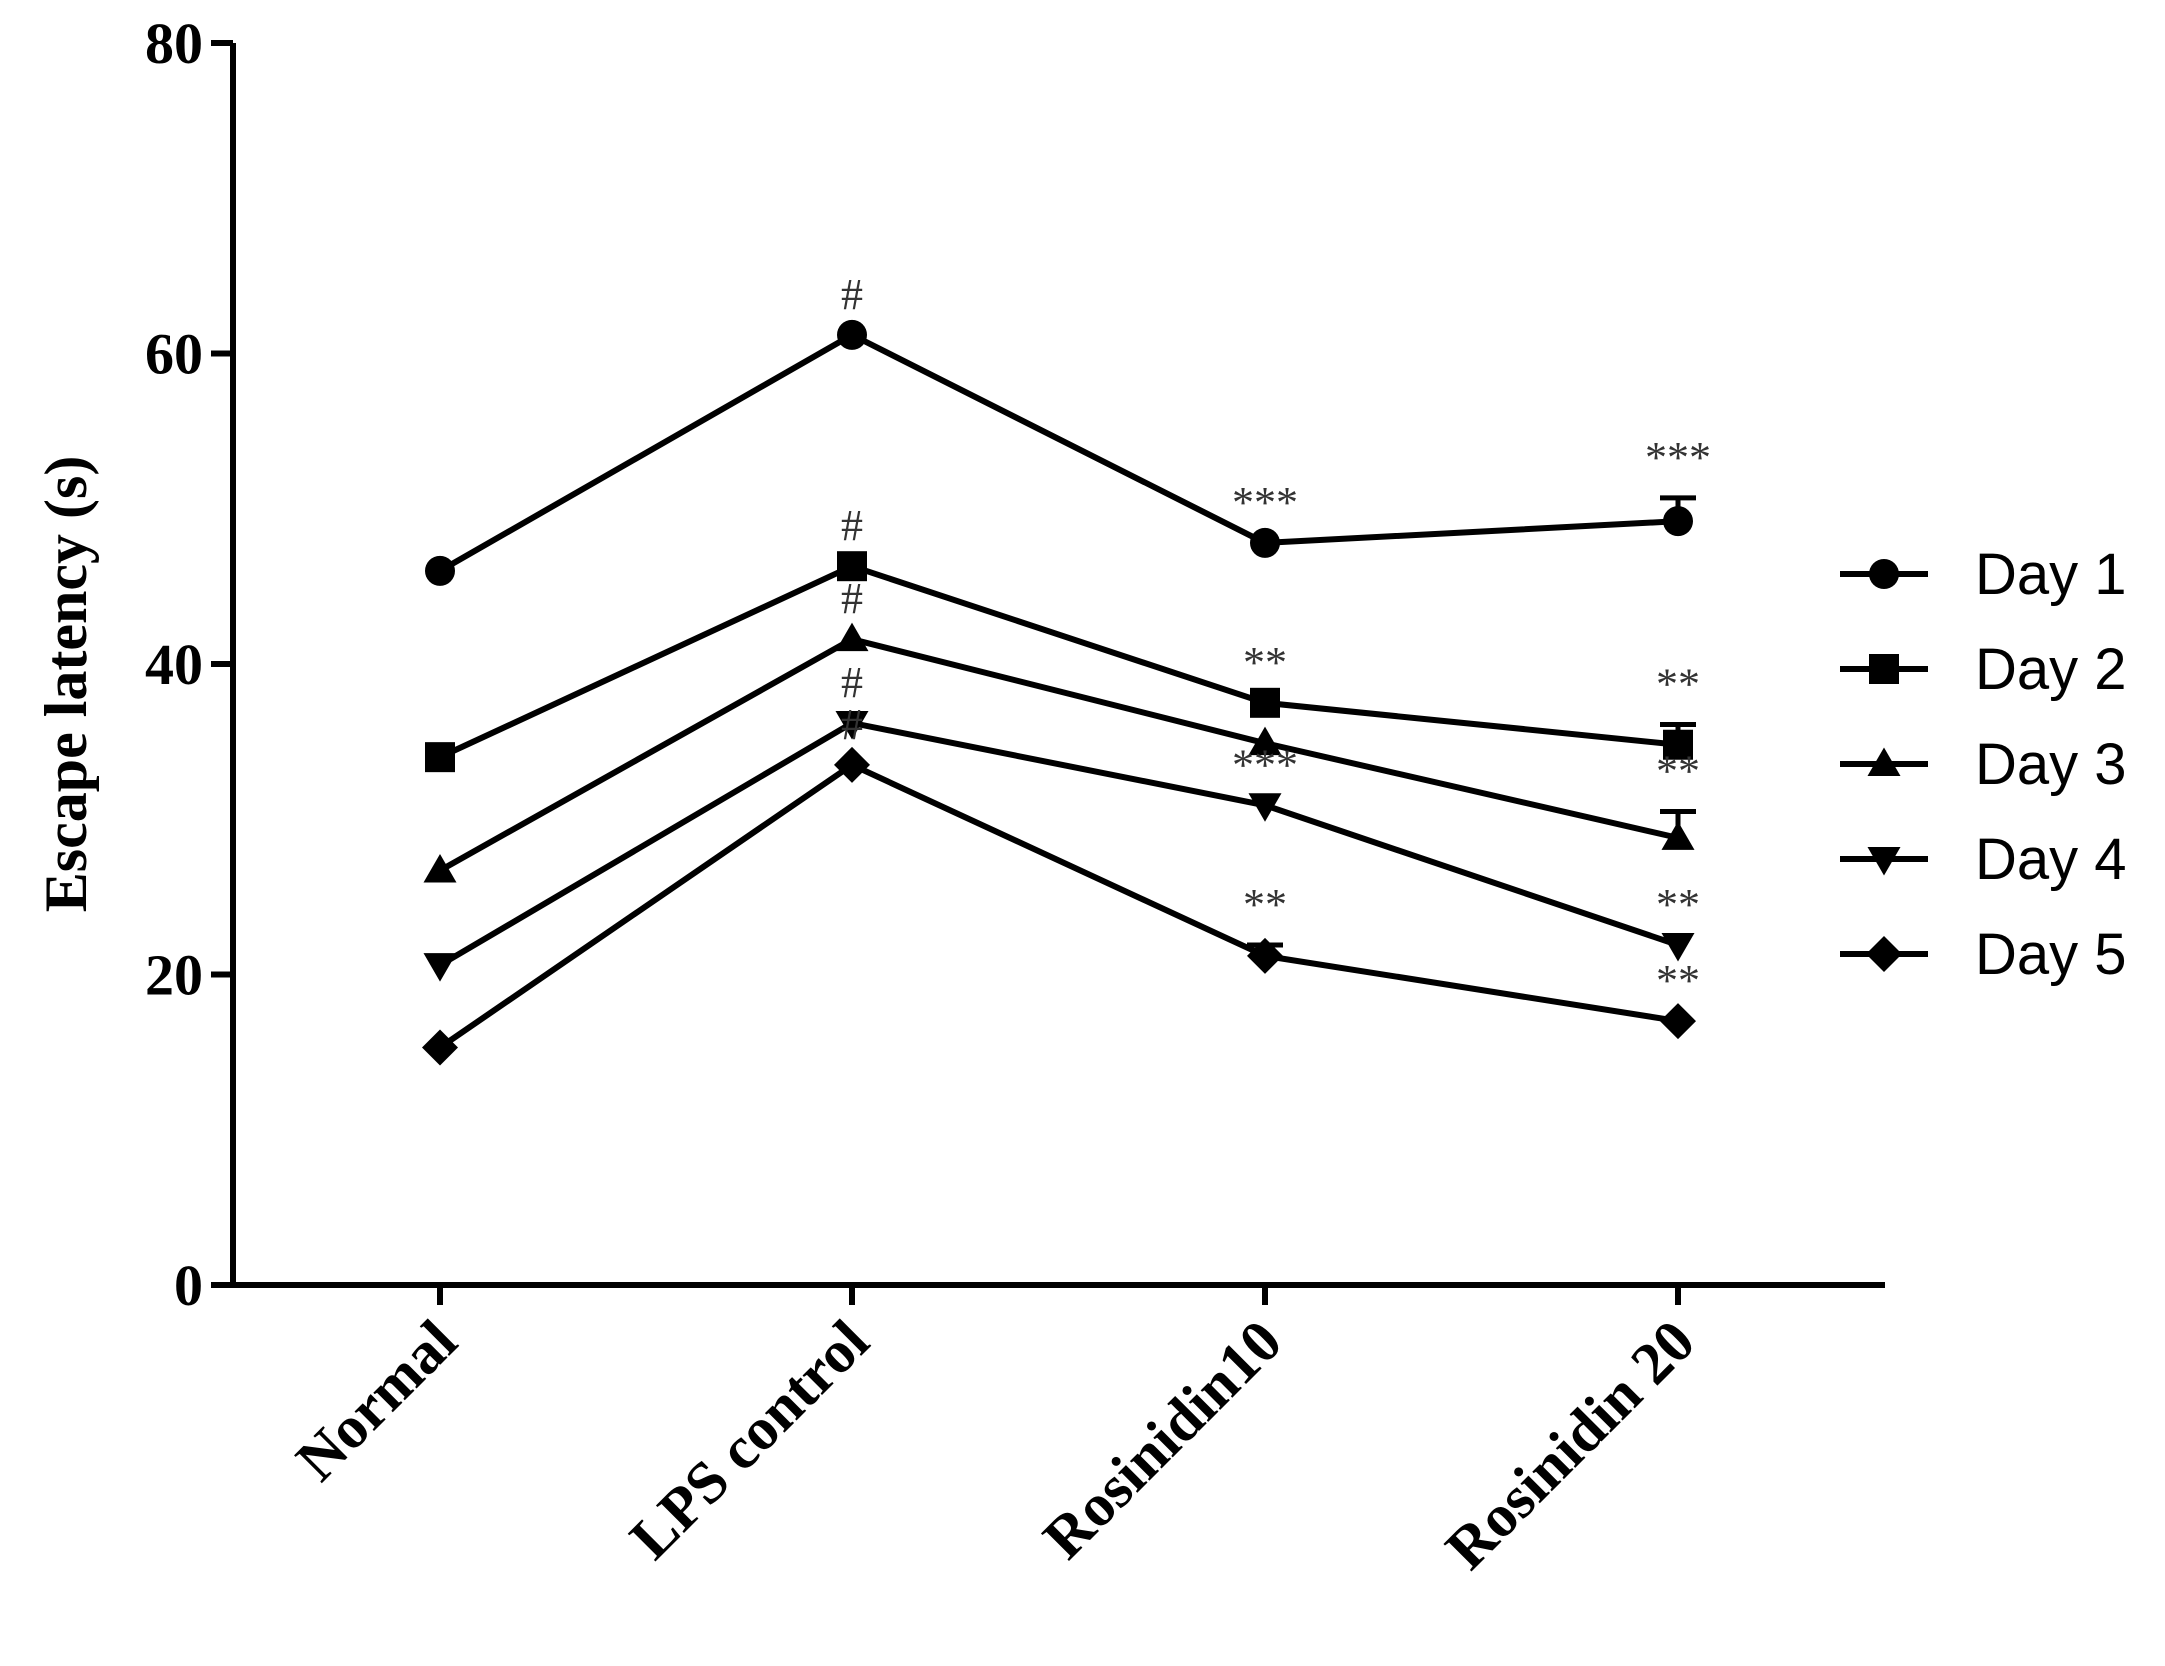  I want to click on legend-item: Day 2, so click(1983, 669).